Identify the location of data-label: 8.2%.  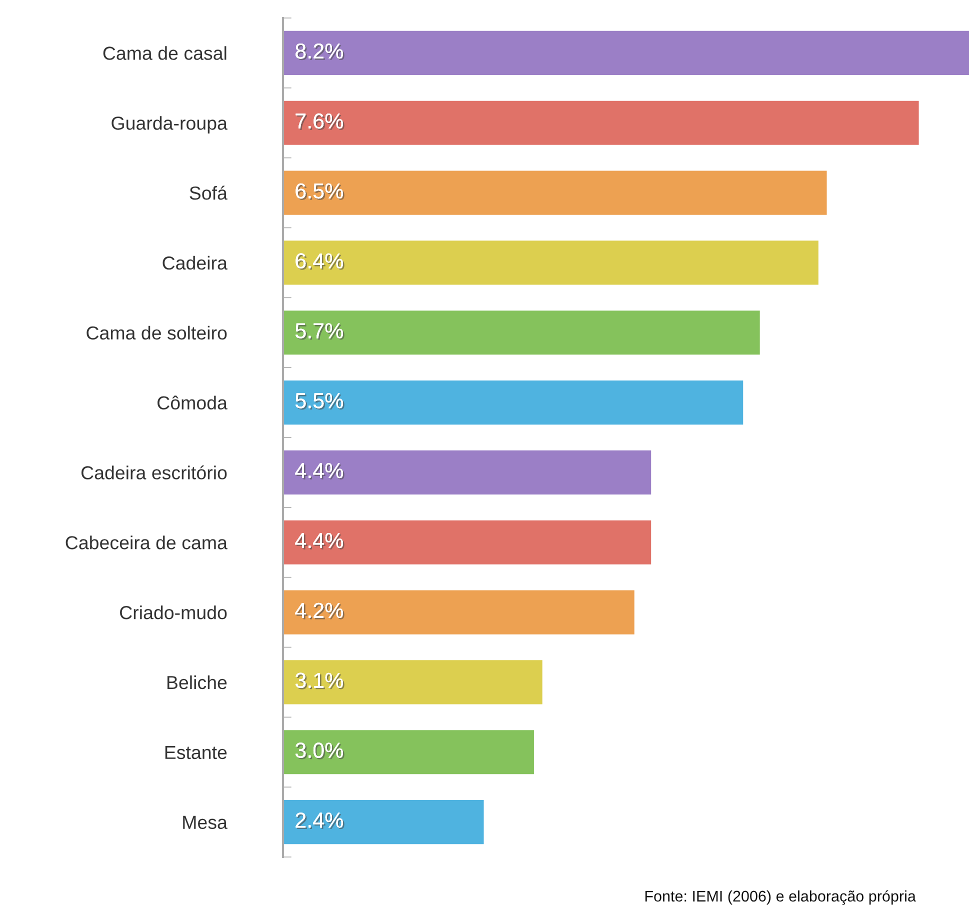
(320, 51).